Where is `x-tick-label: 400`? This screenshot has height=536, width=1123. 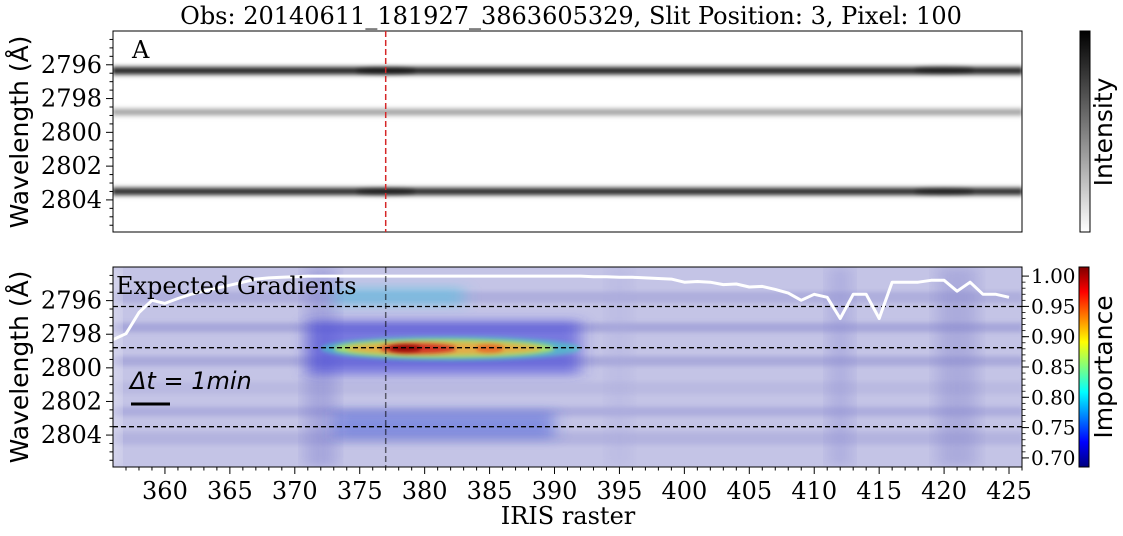 x-tick-label: 400 is located at coordinates (684, 491).